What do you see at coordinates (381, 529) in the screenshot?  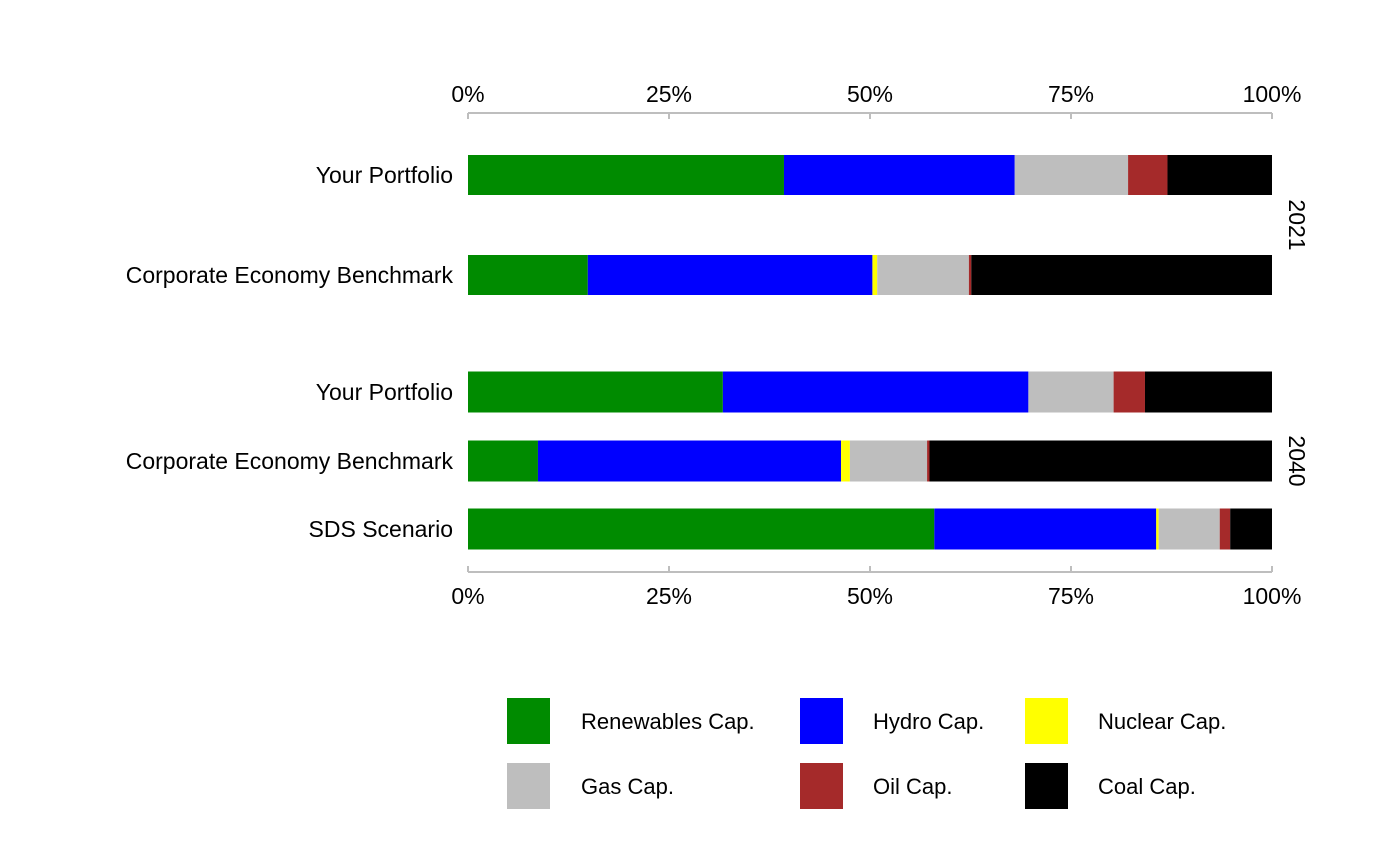 I see `bar-category-label: SDS Scenario` at bounding box center [381, 529].